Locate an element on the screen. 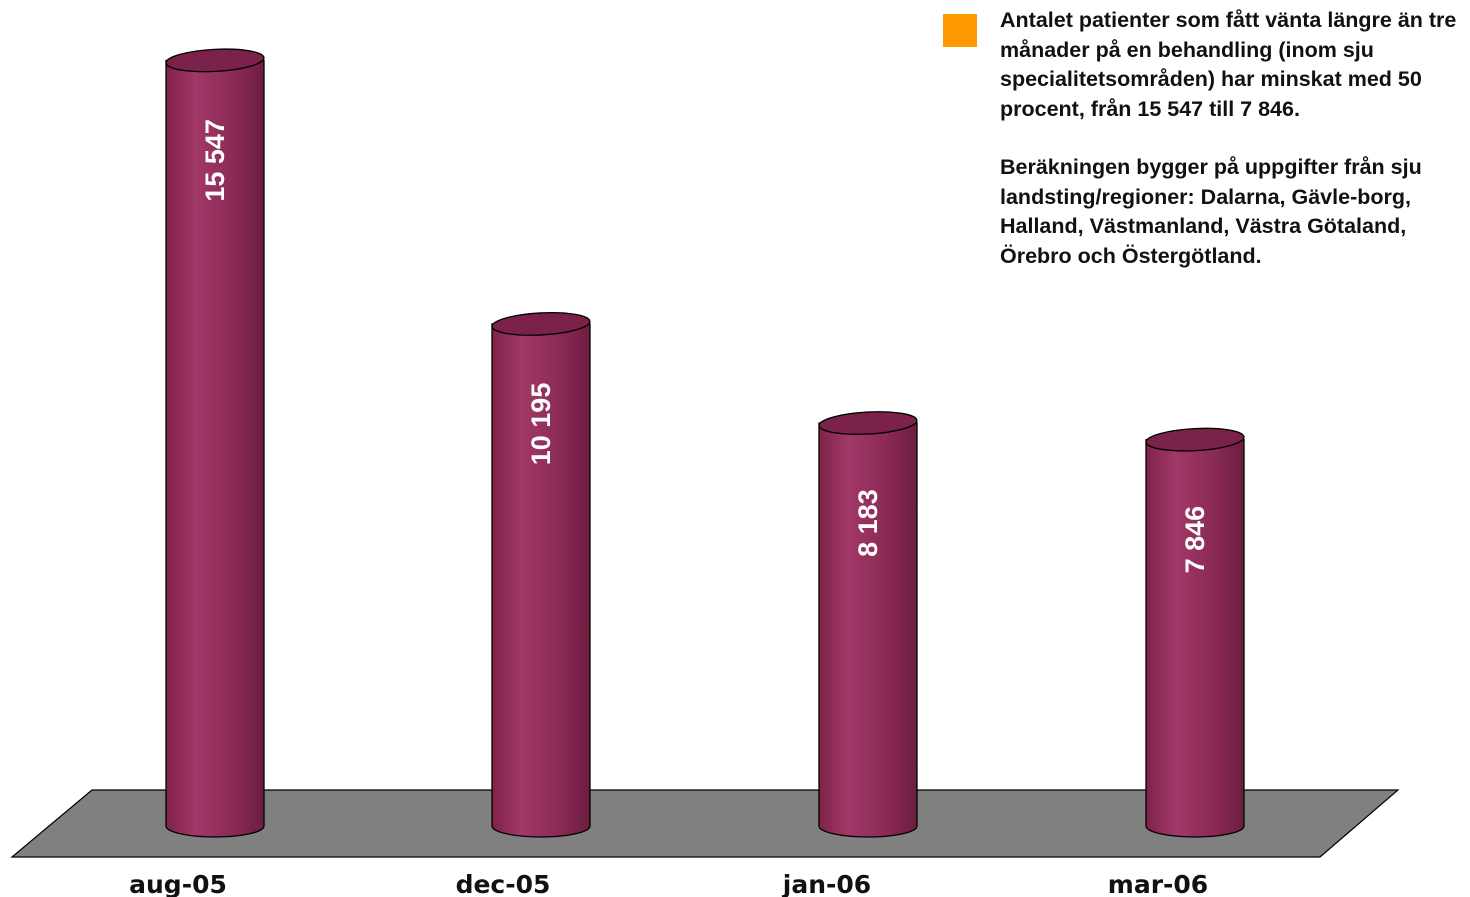  bar-mar-06: 7 846 is located at coordinates (1195, 632).